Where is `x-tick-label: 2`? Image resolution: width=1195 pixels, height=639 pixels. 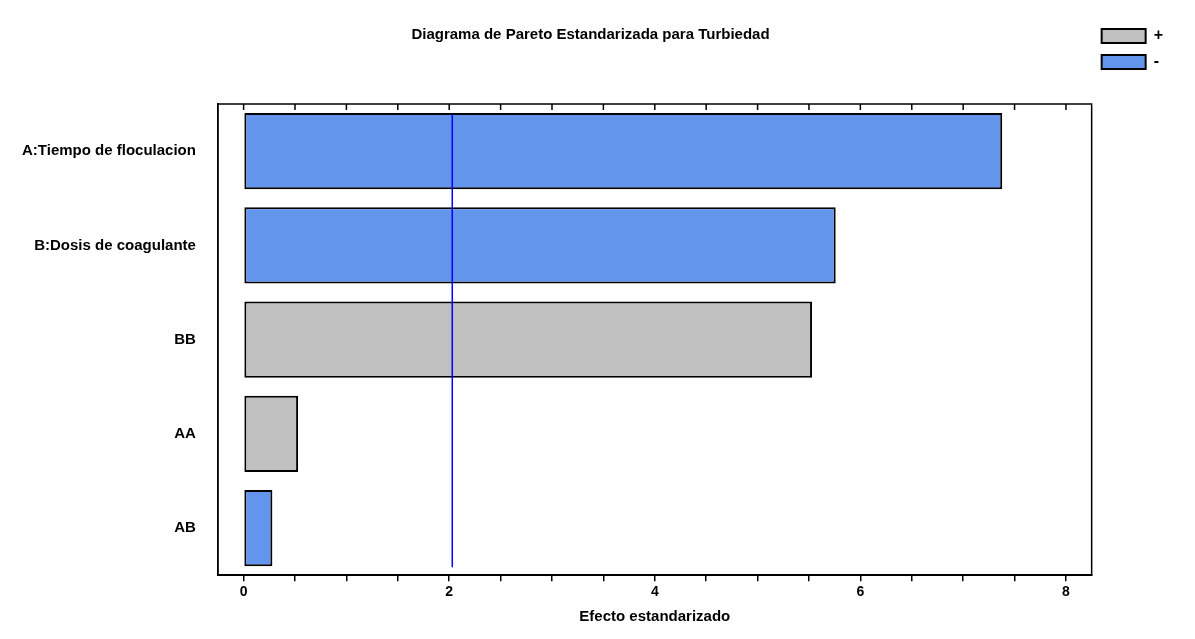
x-tick-label: 2 is located at coordinates (449, 591).